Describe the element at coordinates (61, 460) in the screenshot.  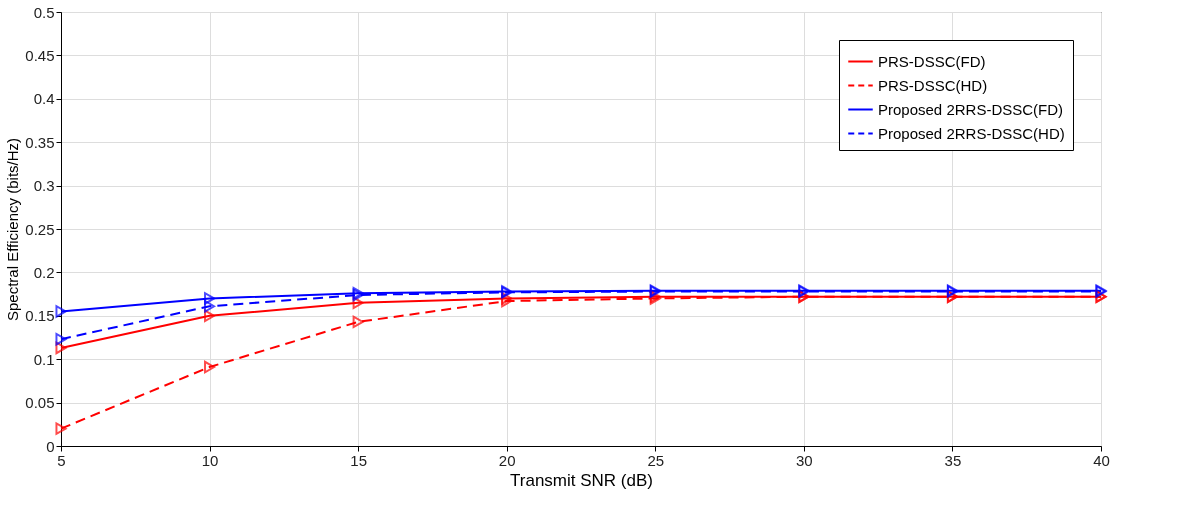
I see `x-tick-label: 5` at that location.